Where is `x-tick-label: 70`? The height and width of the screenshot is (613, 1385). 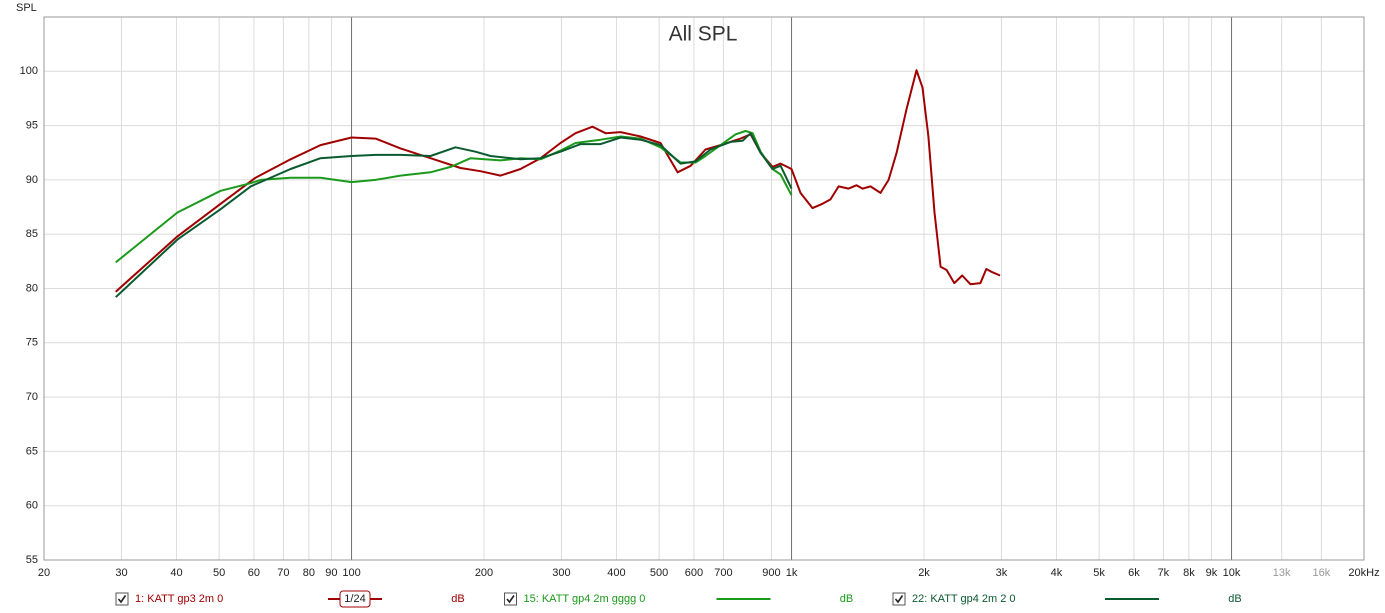 x-tick-label: 70 is located at coordinates (283, 573).